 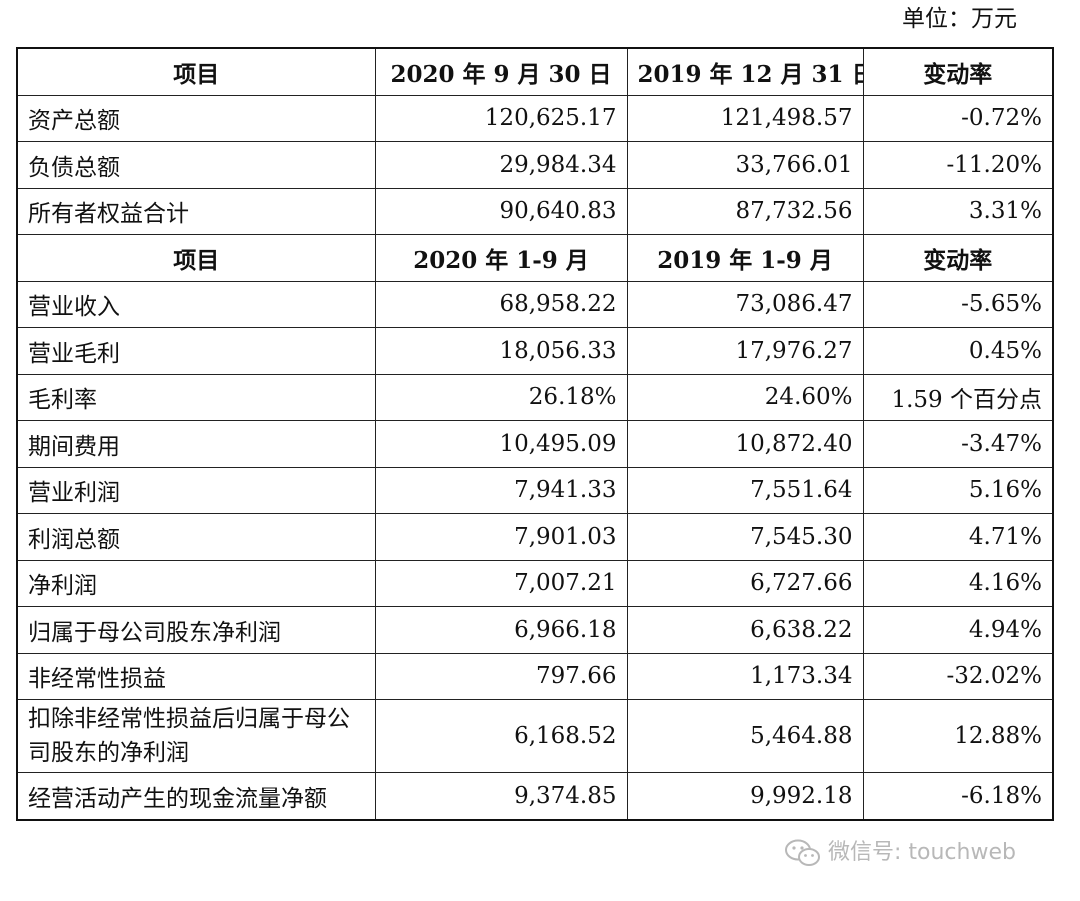 What do you see at coordinates (196, 444) in the screenshot?
I see `row-label: 期间费用` at bounding box center [196, 444].